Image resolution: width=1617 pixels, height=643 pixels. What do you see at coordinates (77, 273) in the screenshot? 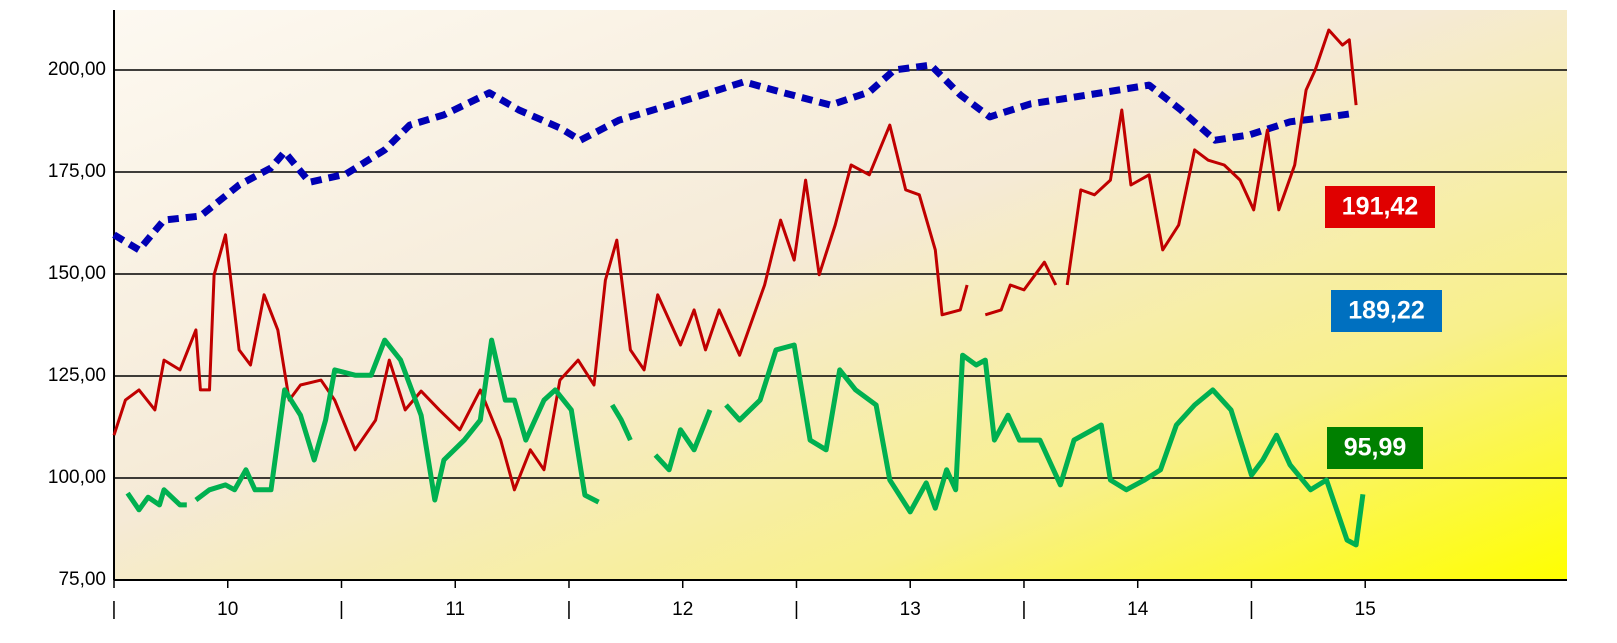
I see `y-tick-label: 150,00` at bounding box center [77, 273].